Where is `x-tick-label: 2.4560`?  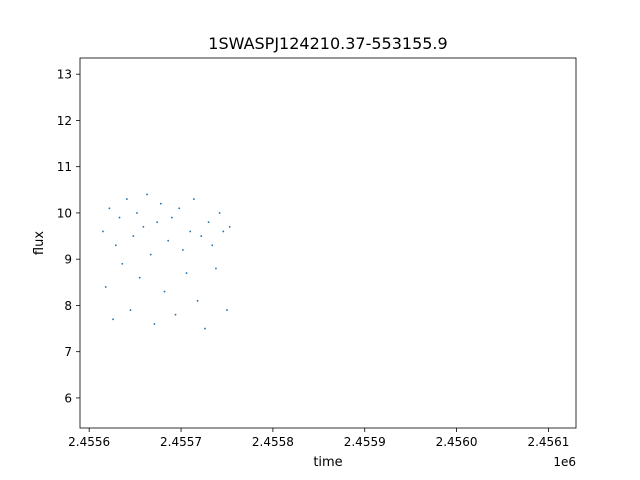 x-tick-label: 2.4560 is located at coordinates (457, 442).